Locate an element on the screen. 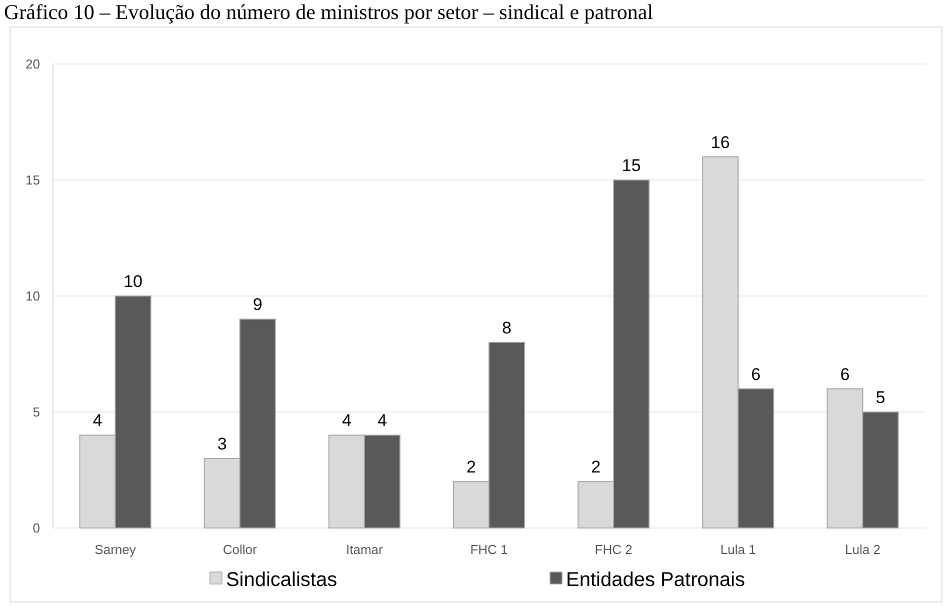 The width and height of the screenshot is (950, 607). chart-title: Gráfico 10 – Evolução do número de ministros por setor – sindical e patronal is located at coordinates (329, 12).